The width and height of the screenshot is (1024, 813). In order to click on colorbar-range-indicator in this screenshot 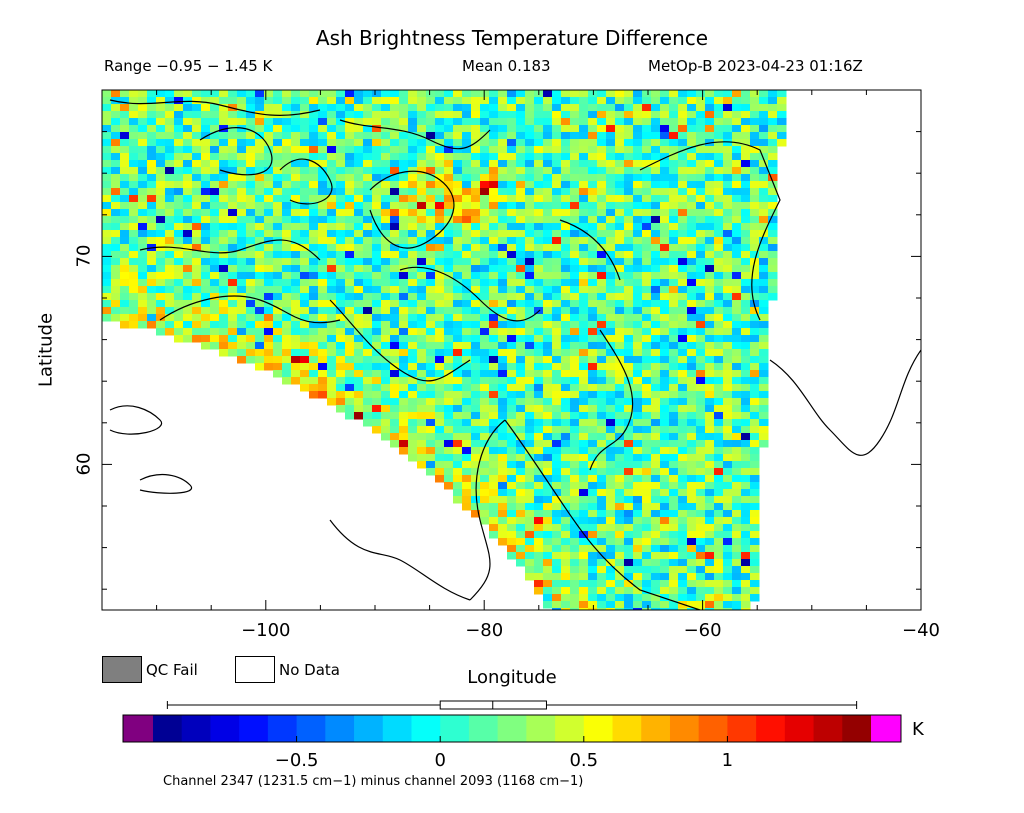, I will do `click(512, 705)`.